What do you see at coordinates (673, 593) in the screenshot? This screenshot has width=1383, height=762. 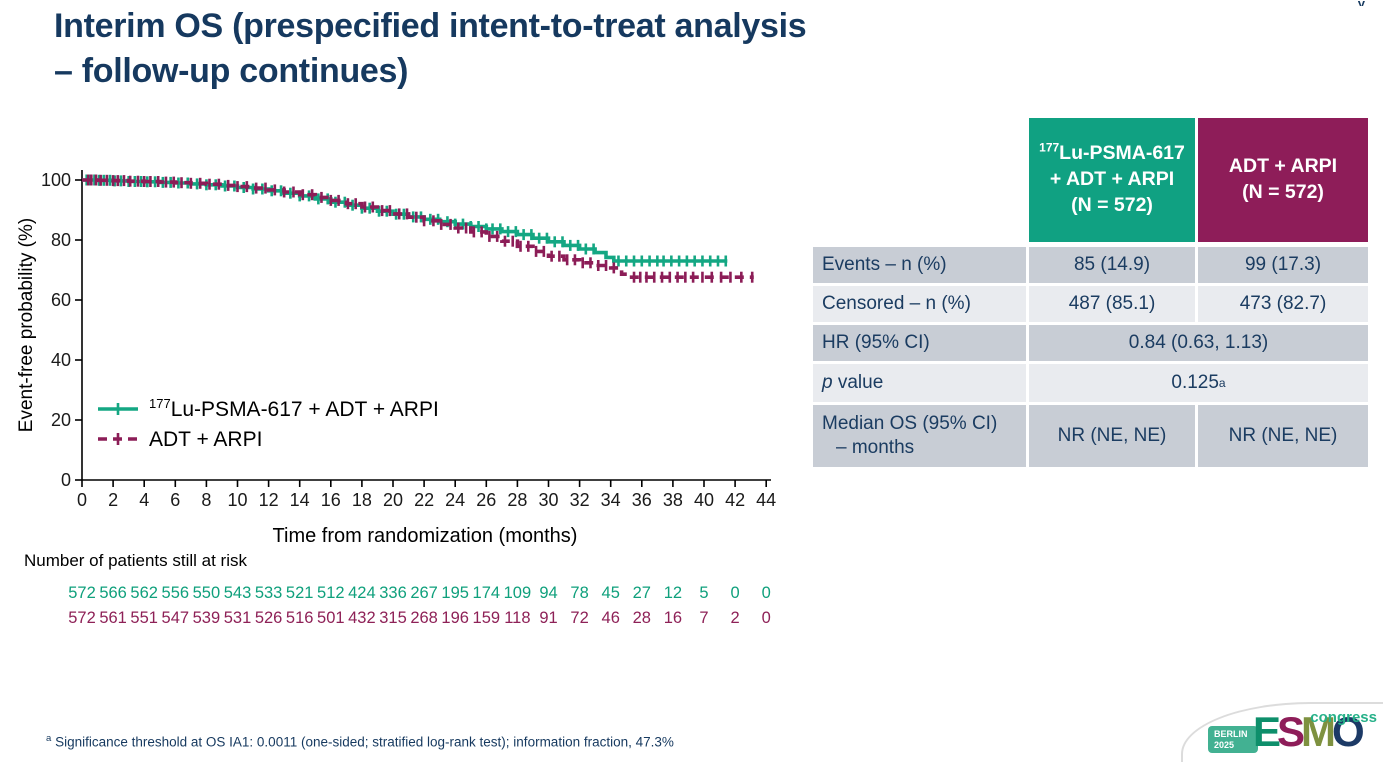 I see `risk-count: 12` at bounding box center [673, 593].